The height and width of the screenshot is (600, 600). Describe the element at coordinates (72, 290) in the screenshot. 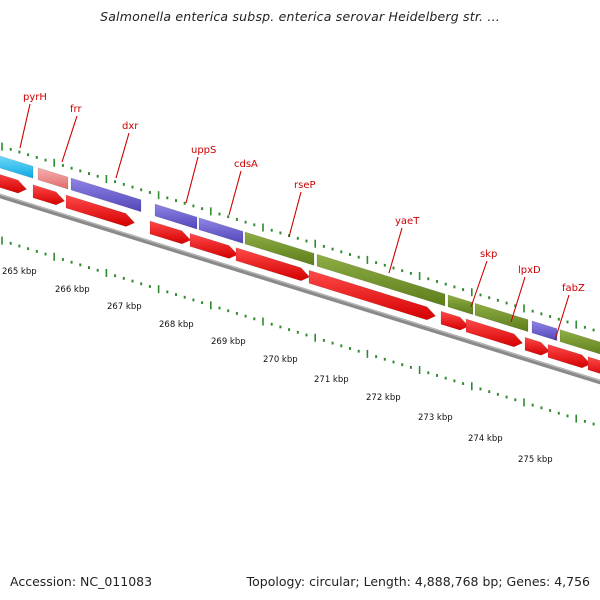

I see `kbp-scale-label: 266 kbp` at that location.